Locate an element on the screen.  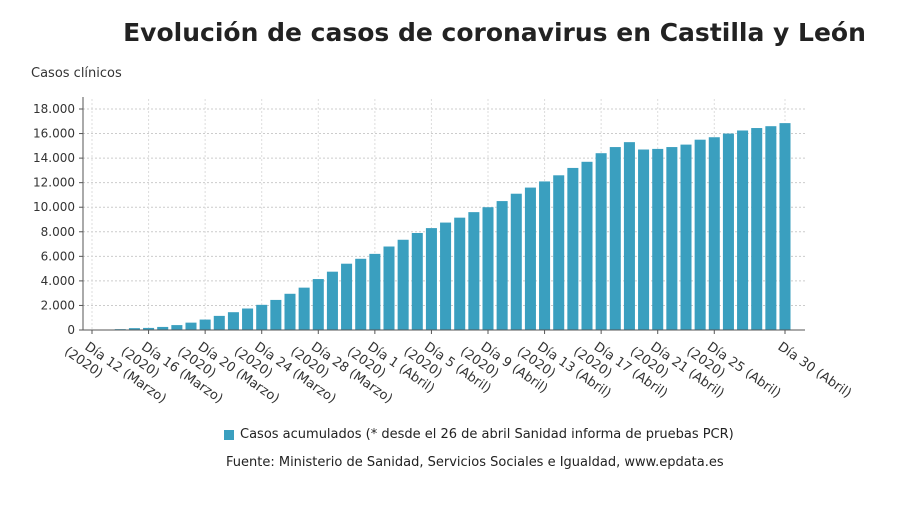
x-tick-label: Día 30 (Abril) is located at coordinates (814, 371).